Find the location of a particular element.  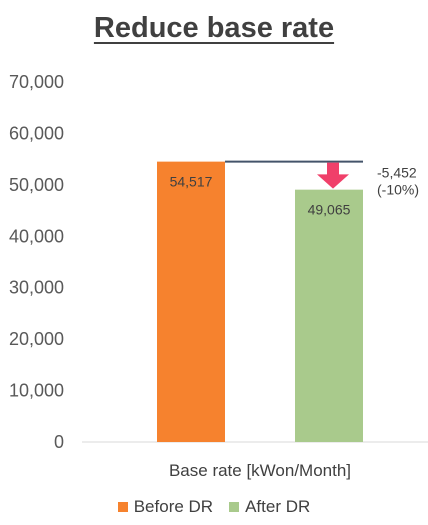

legend-swatch-after-dr is located at coordinates (234, 507).